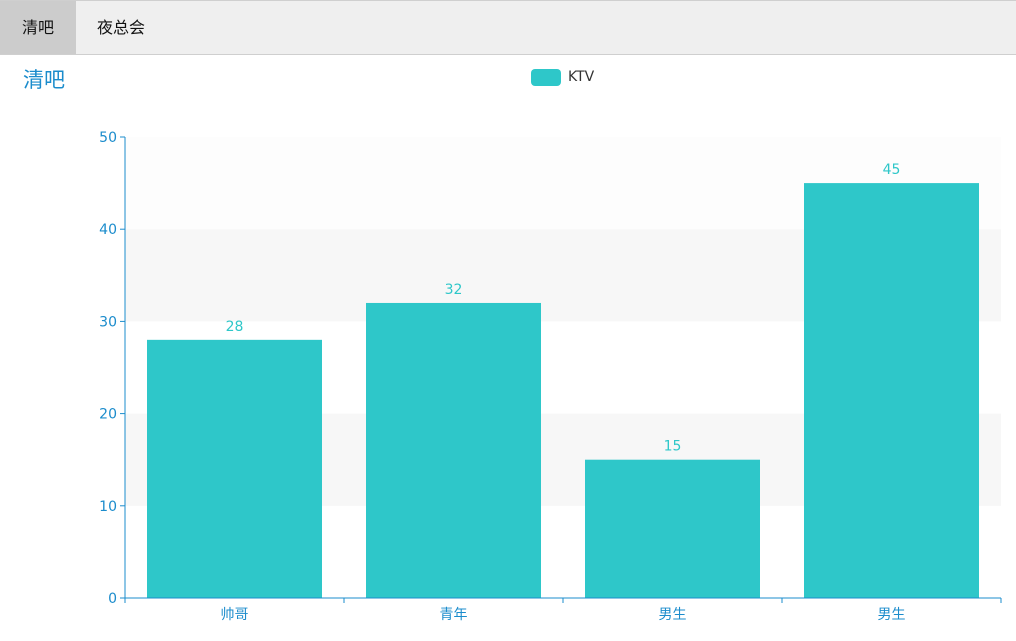  Describe the element at coordinates (108, 230) in the screenshot. I see `y-tick-label: 40` at that location.